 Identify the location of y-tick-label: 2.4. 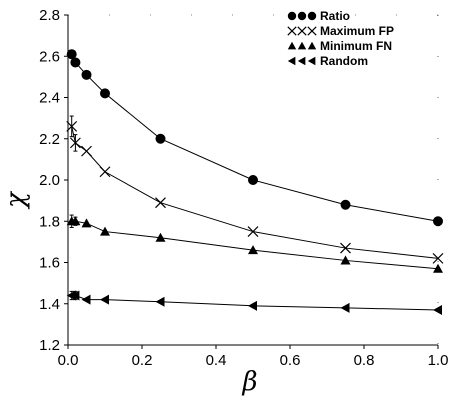
(49, 98).